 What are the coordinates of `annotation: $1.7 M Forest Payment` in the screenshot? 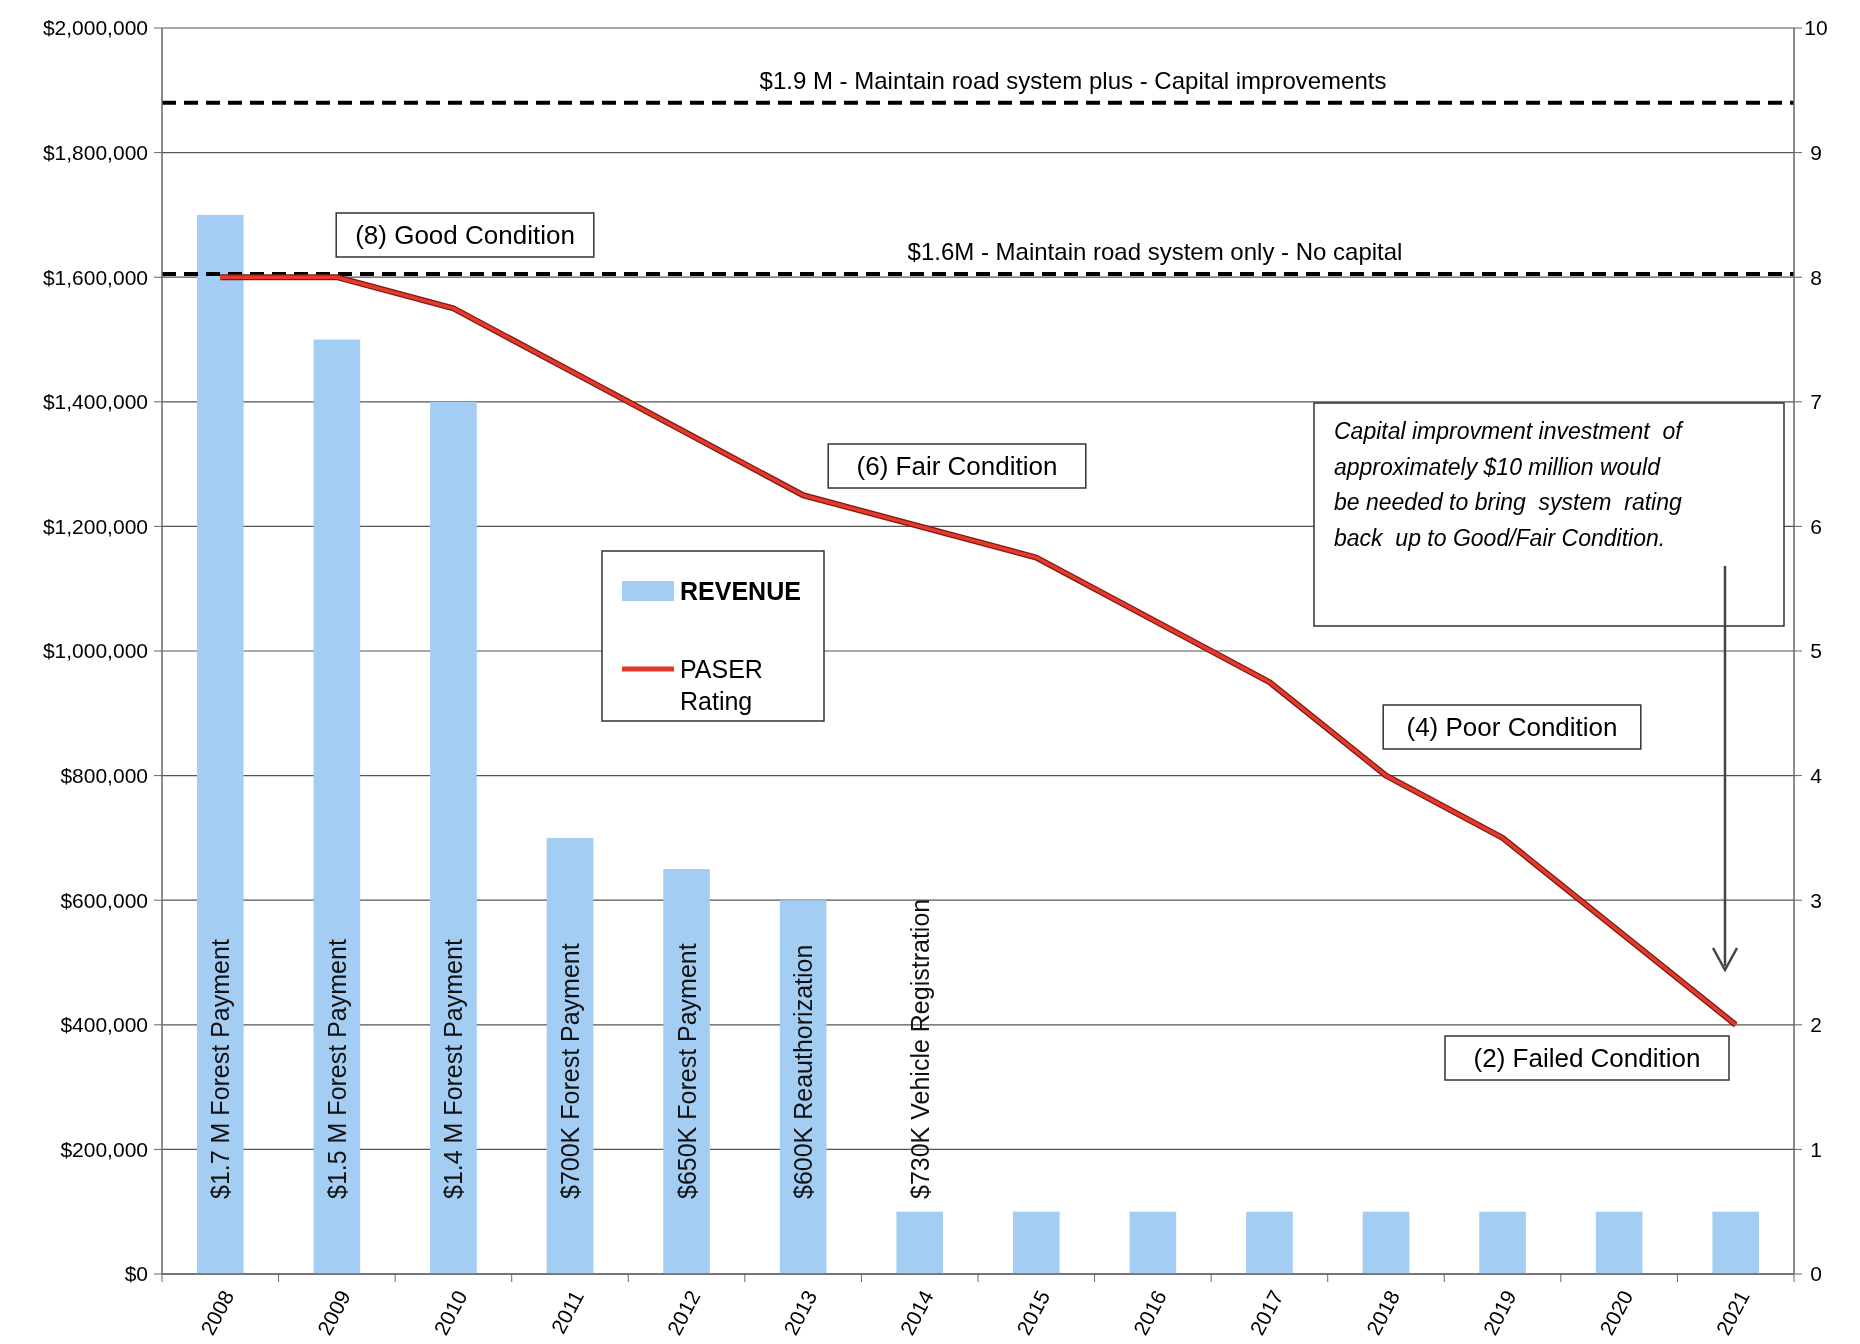 It's located at (220, 1069).